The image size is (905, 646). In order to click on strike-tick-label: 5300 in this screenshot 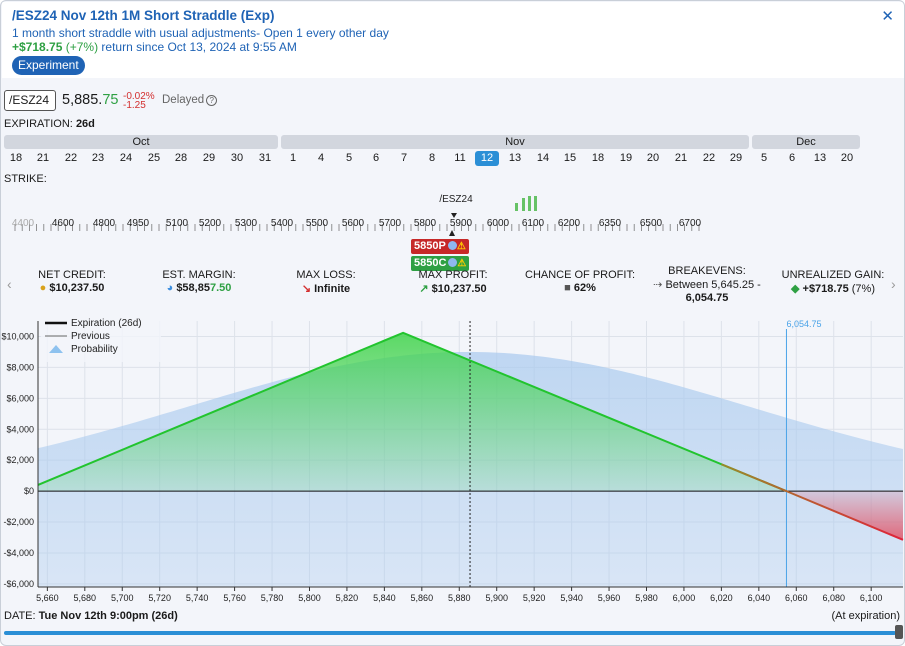, I will do `click(246, 223)`.